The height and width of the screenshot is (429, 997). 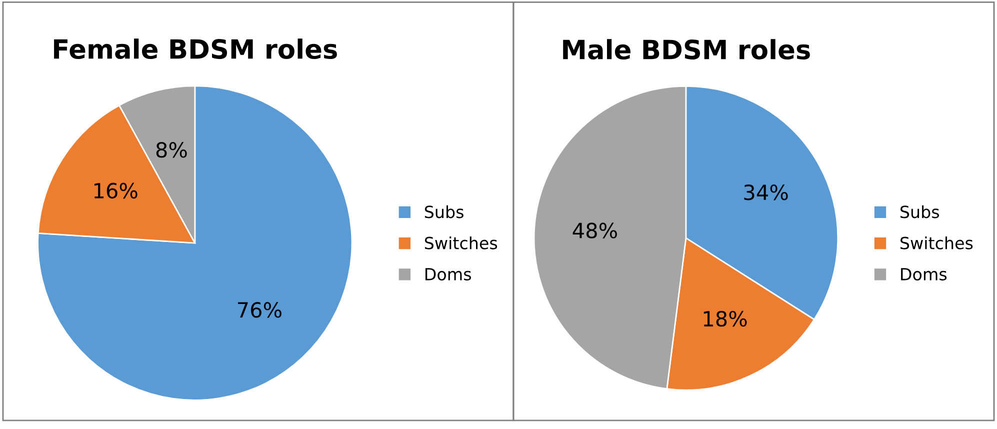 What do you see at coordinates (686, 49) in the screenshot?
I see `chart-title: Male BDSM roles` at bounding box center [686, 49].